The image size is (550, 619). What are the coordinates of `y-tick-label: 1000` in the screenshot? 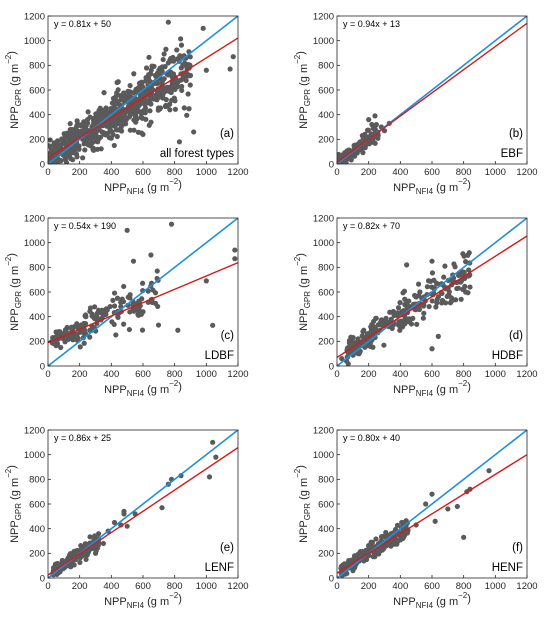 It's located at (34, 41).